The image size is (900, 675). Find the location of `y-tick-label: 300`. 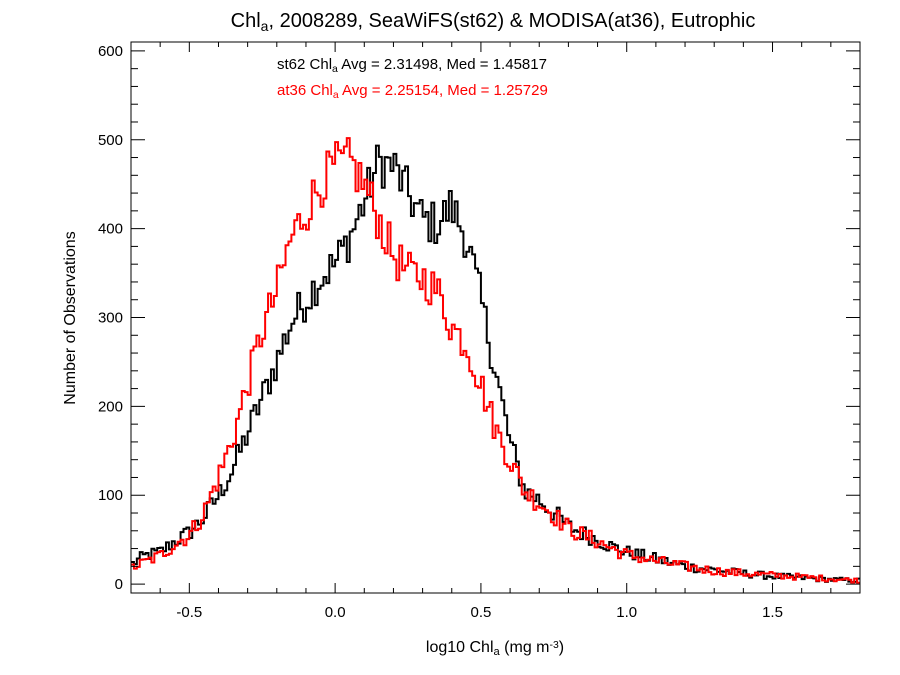

y-tick-label: 300 is located at coordinates (110, 318).